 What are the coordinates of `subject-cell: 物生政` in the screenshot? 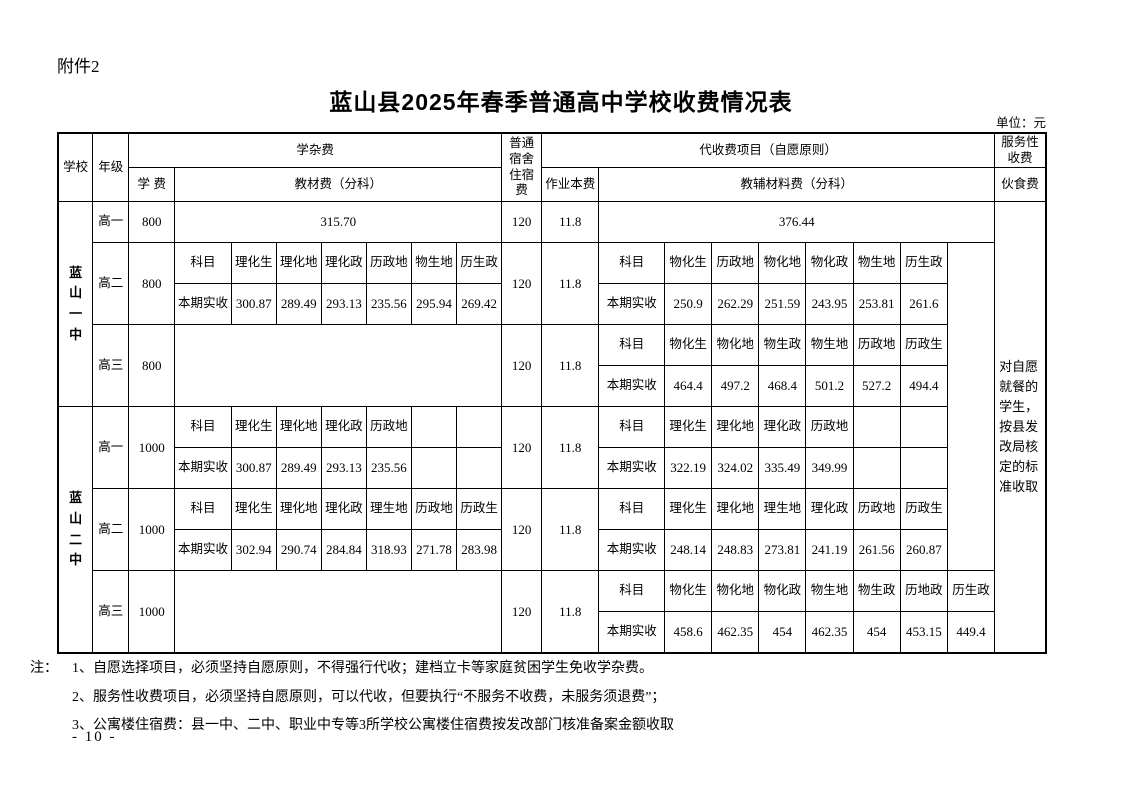 It's located at (876, 591).